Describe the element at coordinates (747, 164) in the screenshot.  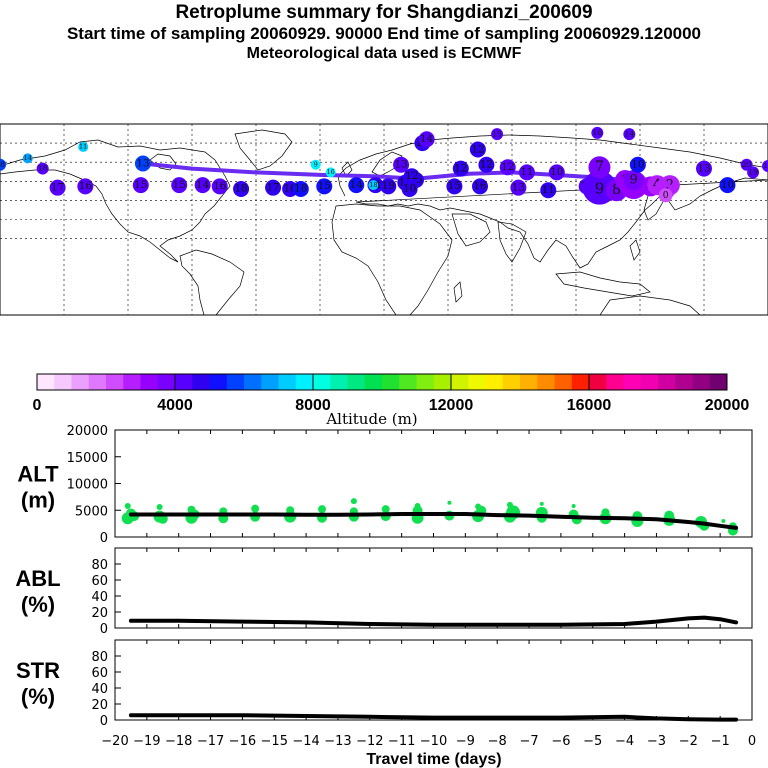
I see `cluster-label: 20` at that location.